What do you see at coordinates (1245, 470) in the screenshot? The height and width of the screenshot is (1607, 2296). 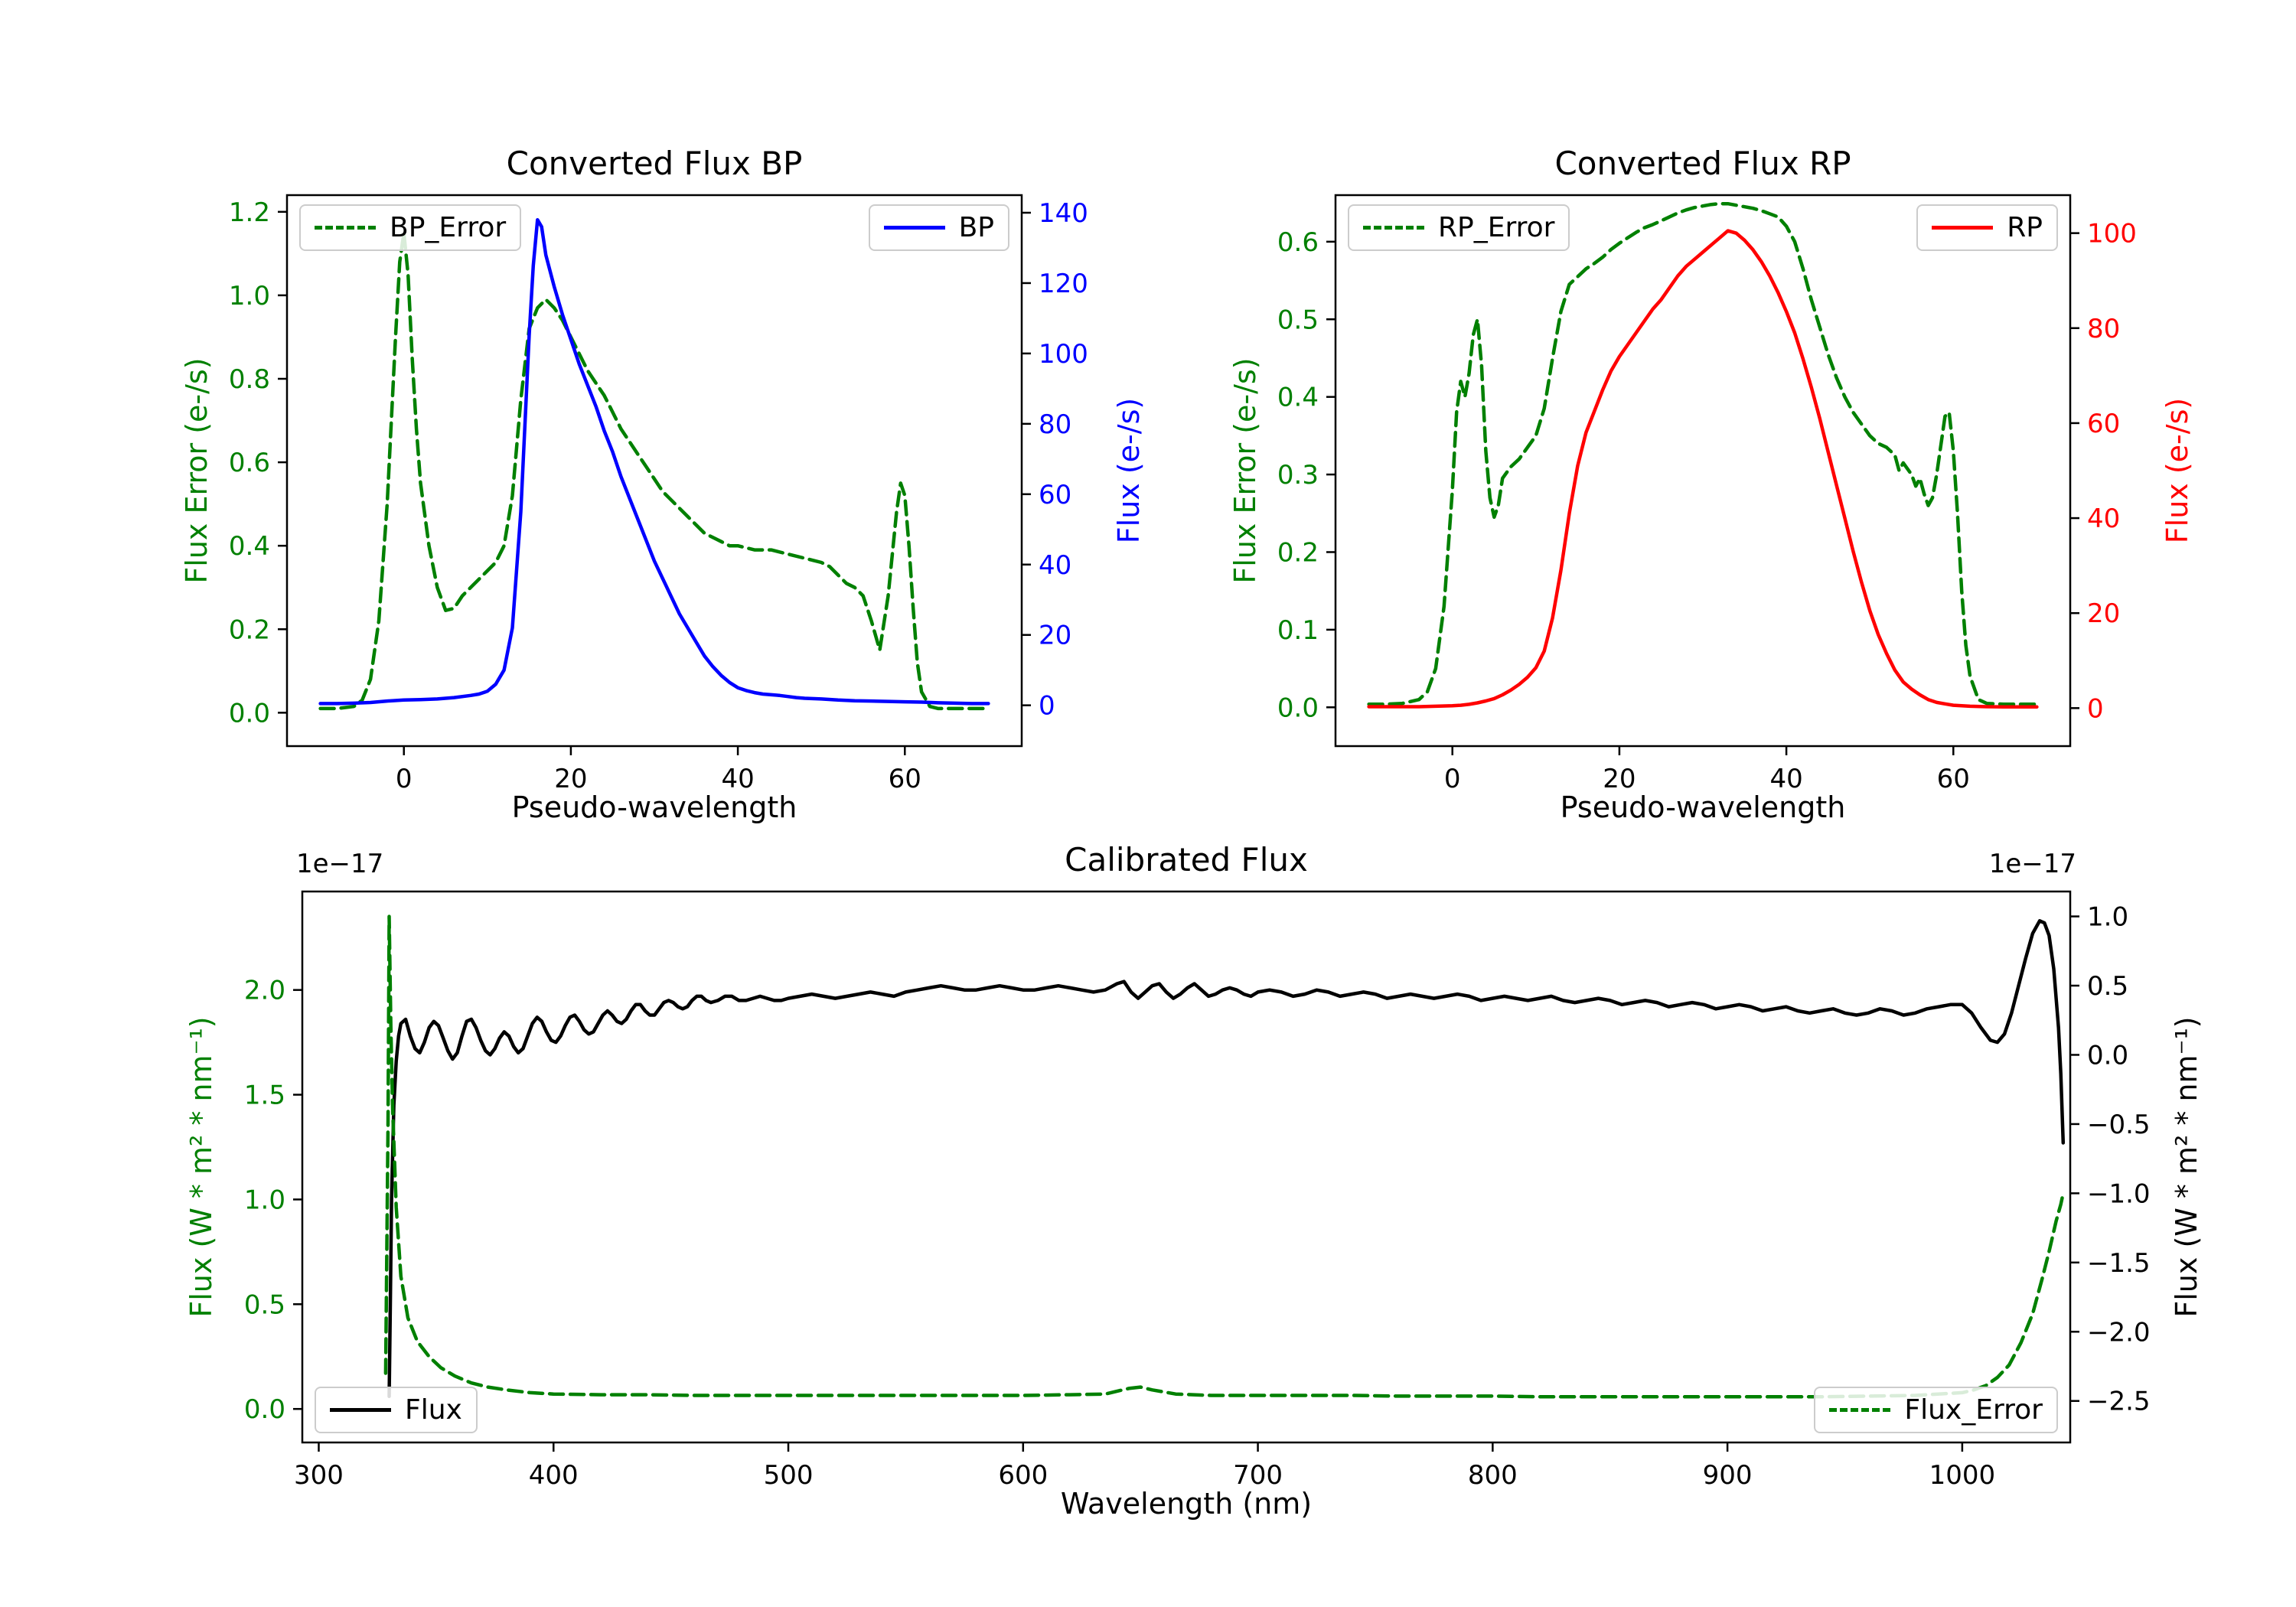 I see `rp-ylabel-left: Flux Error (e-/s)` at bounding box center [1245, 470].